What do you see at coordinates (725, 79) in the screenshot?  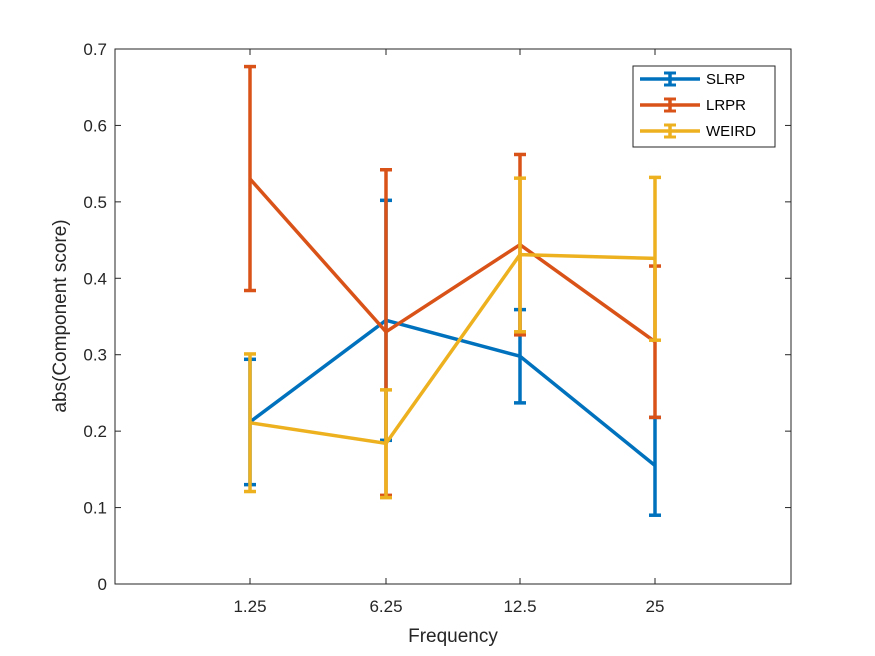 I see `legend-label: SLRP` at bounding box center [725, 79].